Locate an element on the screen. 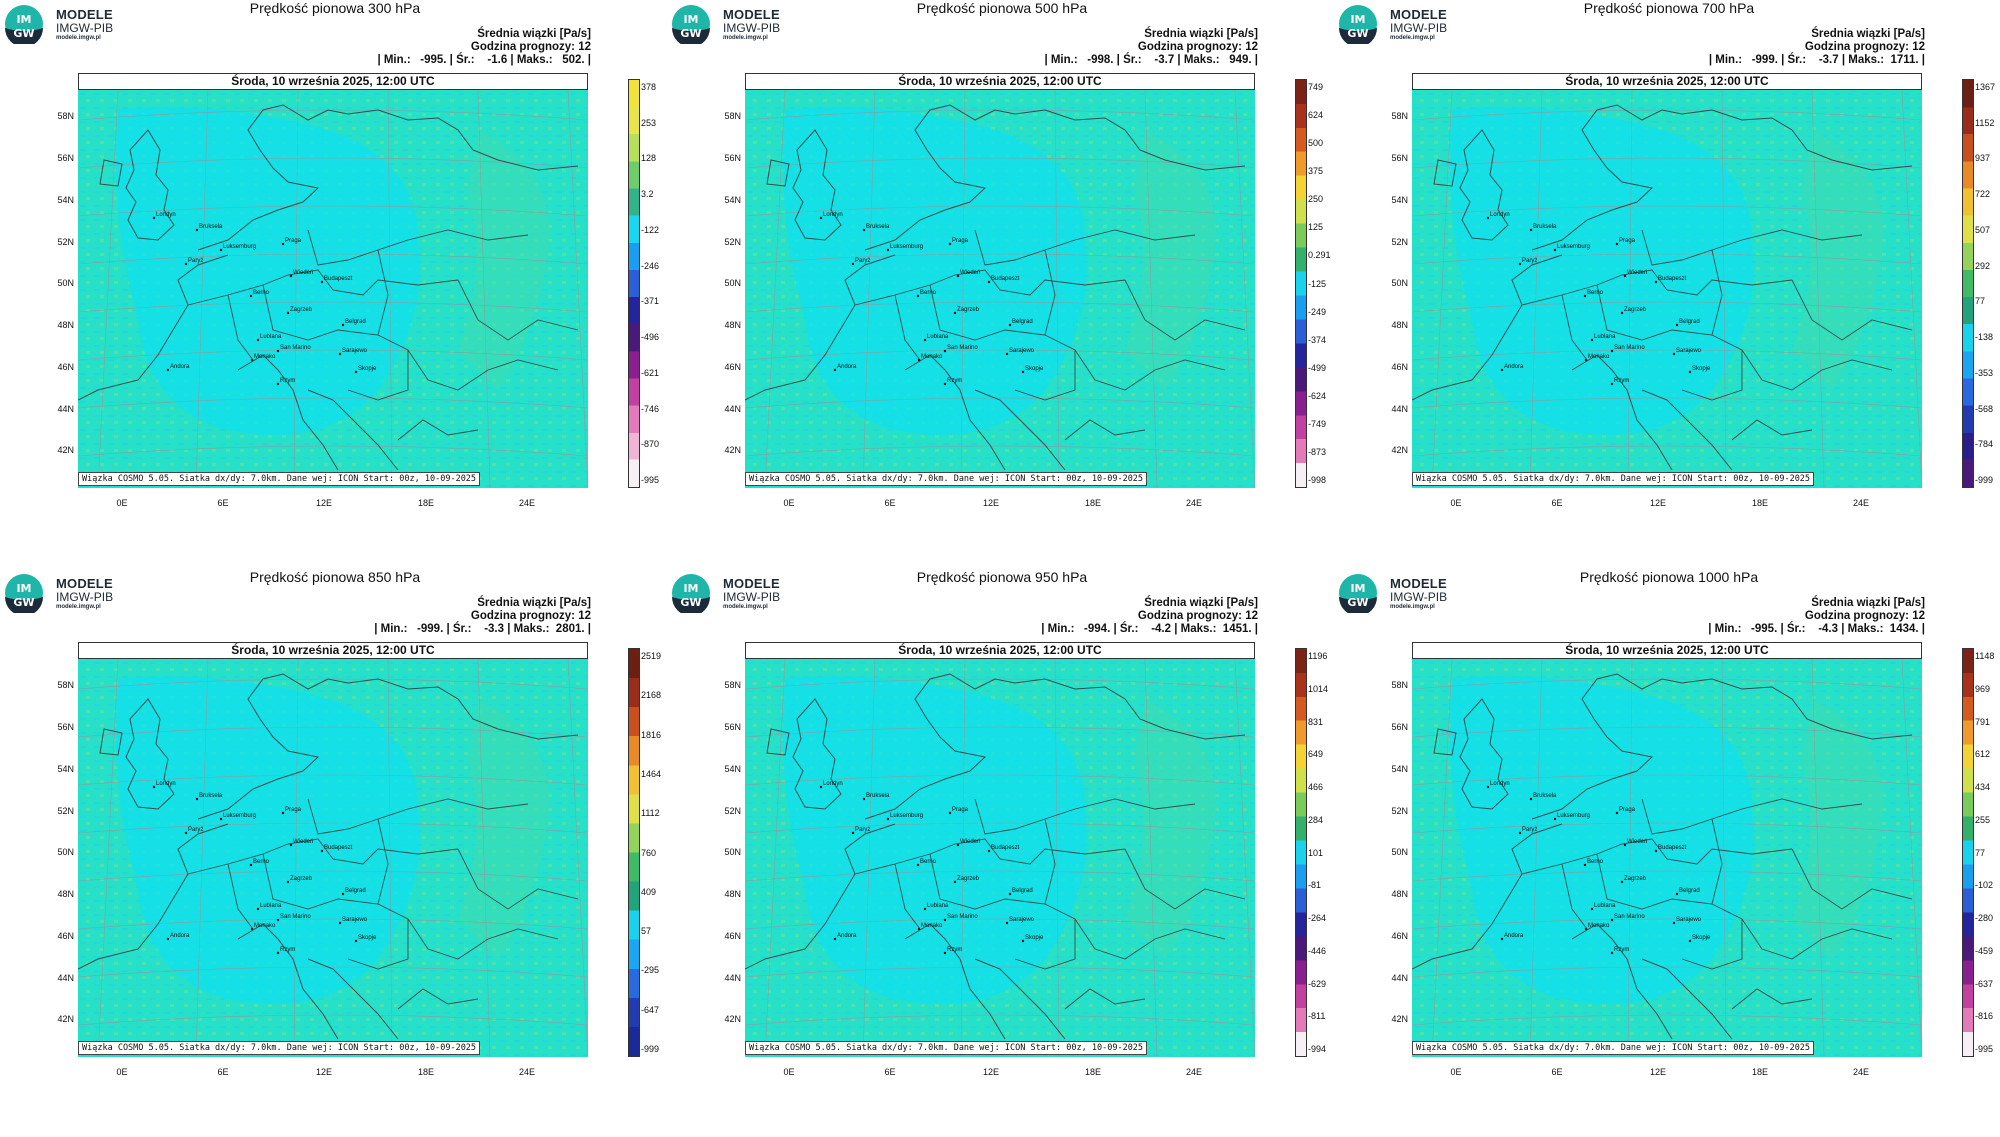 The image size is (2000, 1137). negative-velocity-field is located at coordinates (267, 840).